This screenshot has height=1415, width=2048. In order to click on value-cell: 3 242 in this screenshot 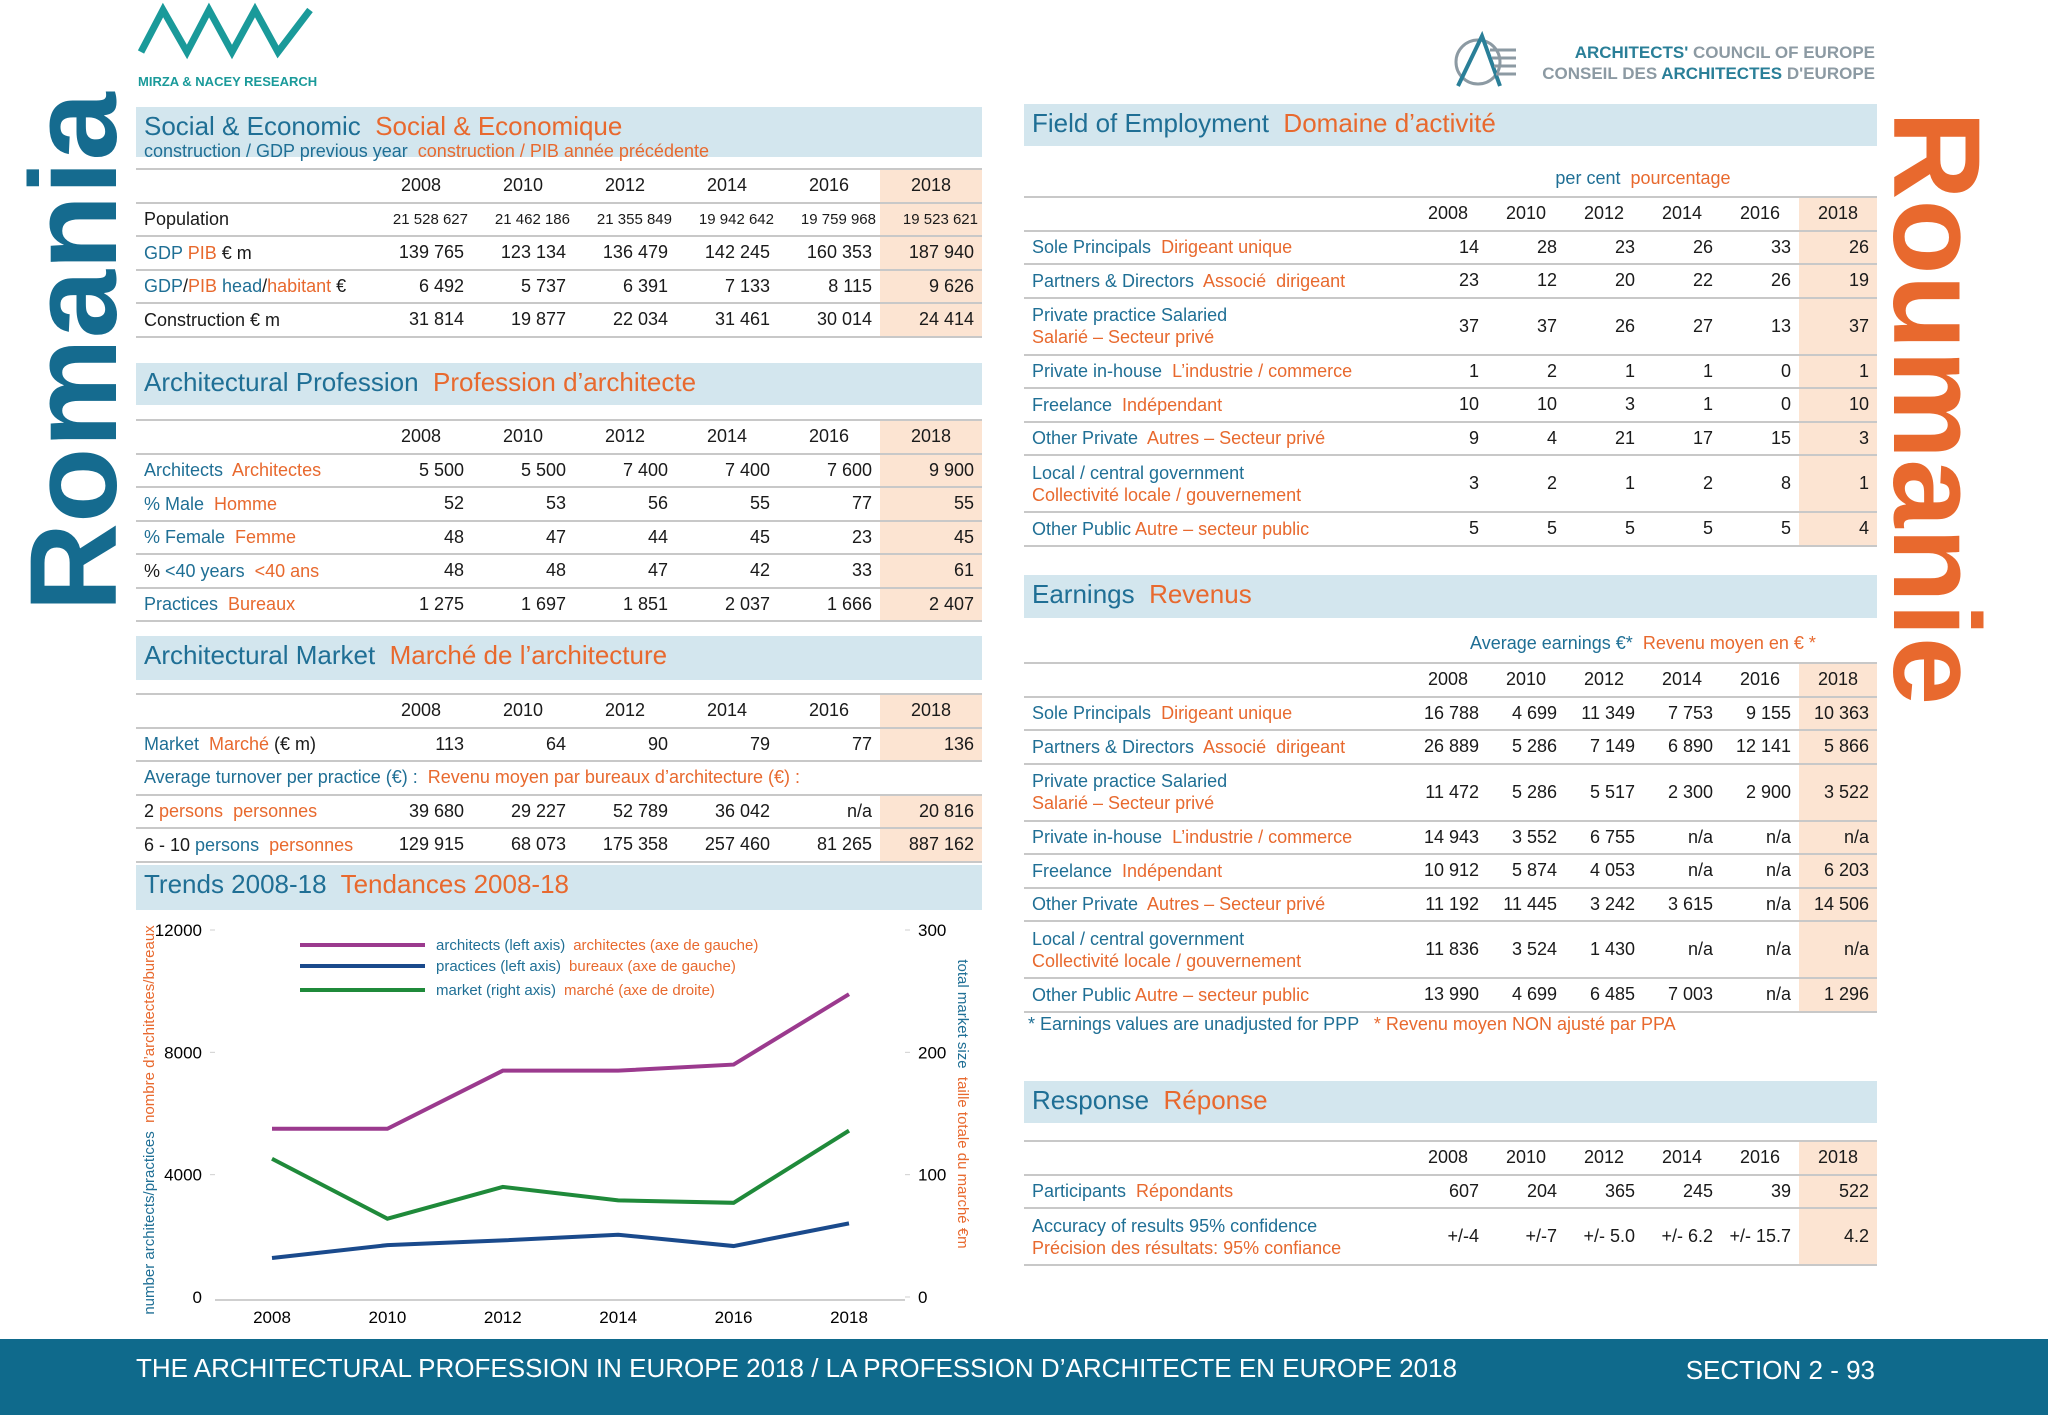, I will do `click(1604, 904)`.